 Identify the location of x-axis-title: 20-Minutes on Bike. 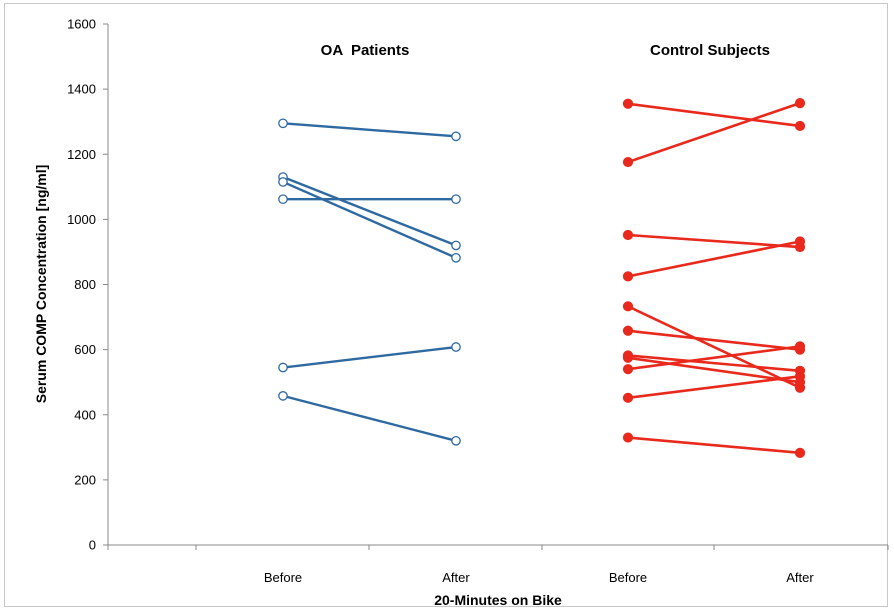
(498, 600).